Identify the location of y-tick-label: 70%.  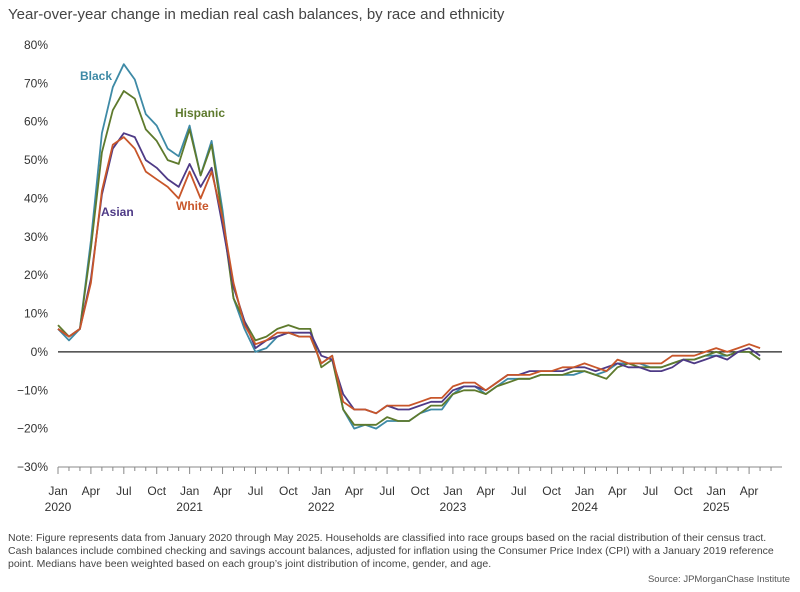
(36, 83).